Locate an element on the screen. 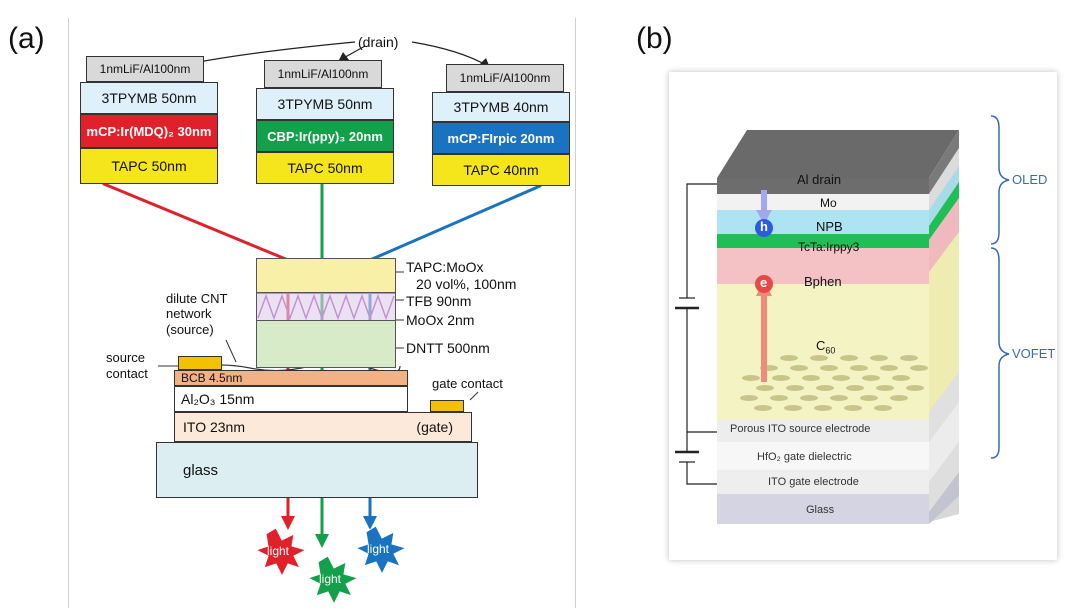 The image size is (1070, 614). npb-layer is located at coordinates (823, 222).